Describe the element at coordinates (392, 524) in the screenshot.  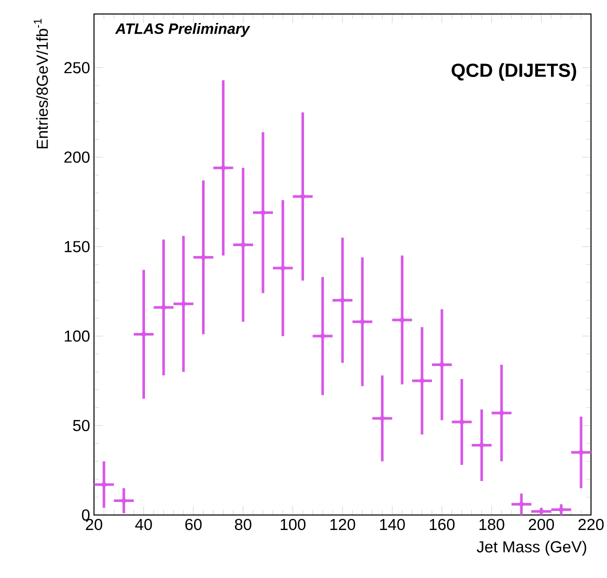
I see `x-tick-label: 140` at that location.